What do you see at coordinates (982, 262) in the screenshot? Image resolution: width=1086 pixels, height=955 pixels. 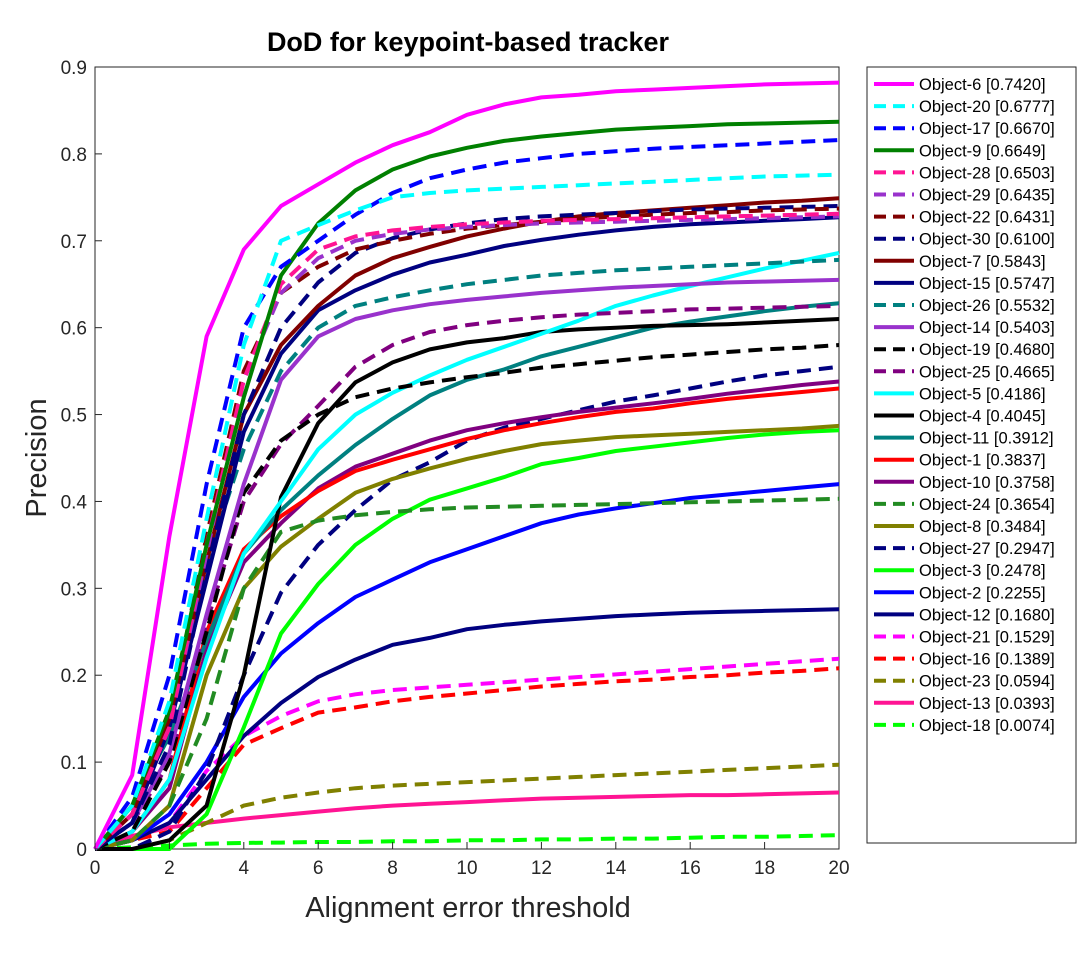 I see `legend-entry: Object-7 [0.5843]` at bounding box center [982, 262].